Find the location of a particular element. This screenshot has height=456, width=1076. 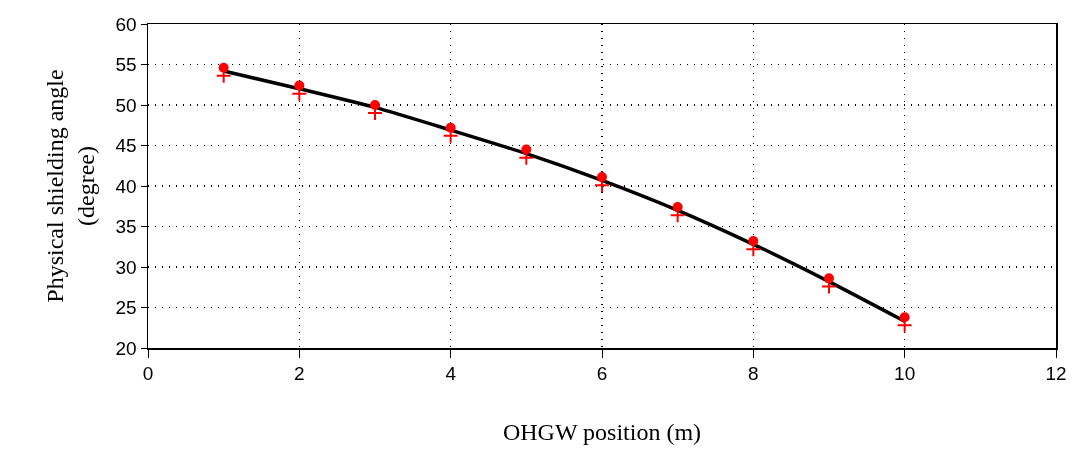

x-tick-label: 8 is located at coordinates (753, 374).